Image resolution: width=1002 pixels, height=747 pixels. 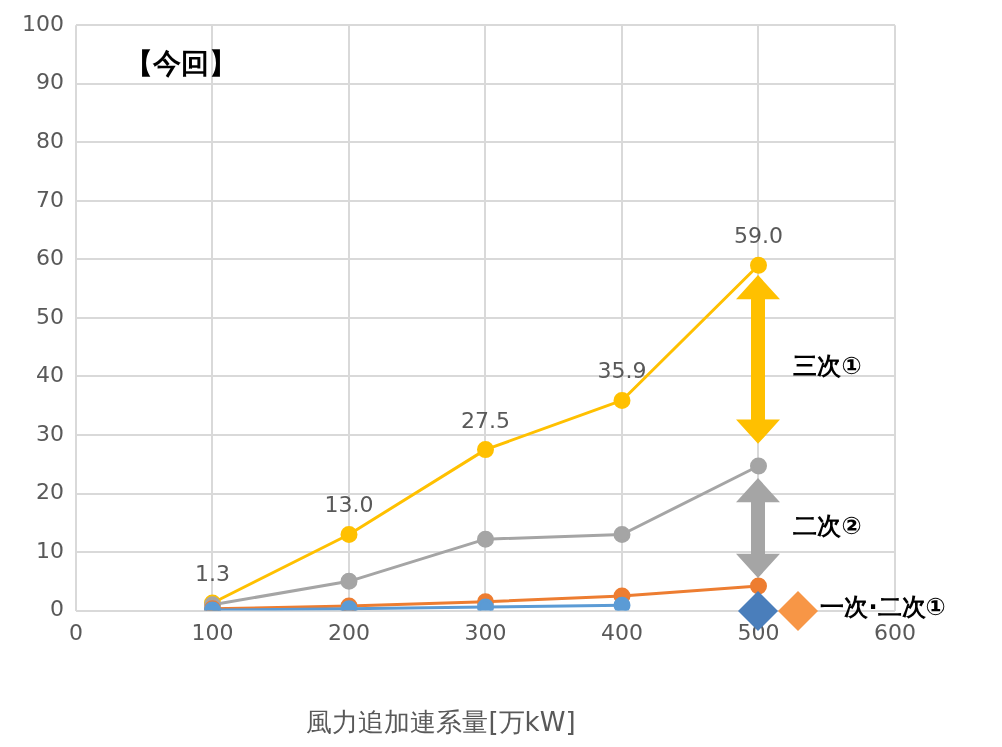 I want to click on y-tick-label: 10, so click(x=49, y=550).